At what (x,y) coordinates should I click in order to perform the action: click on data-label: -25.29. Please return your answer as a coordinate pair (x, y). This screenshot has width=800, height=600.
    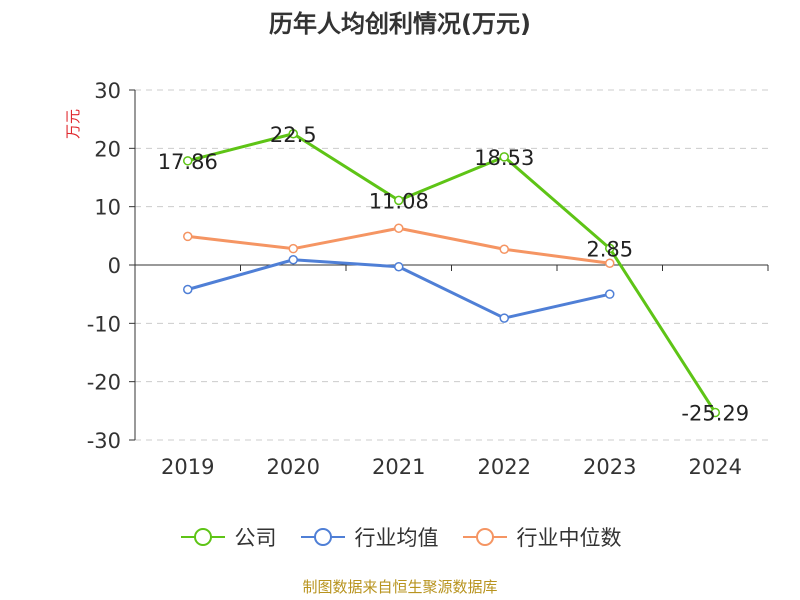
    Looking at the image, I should click on (715, 414).